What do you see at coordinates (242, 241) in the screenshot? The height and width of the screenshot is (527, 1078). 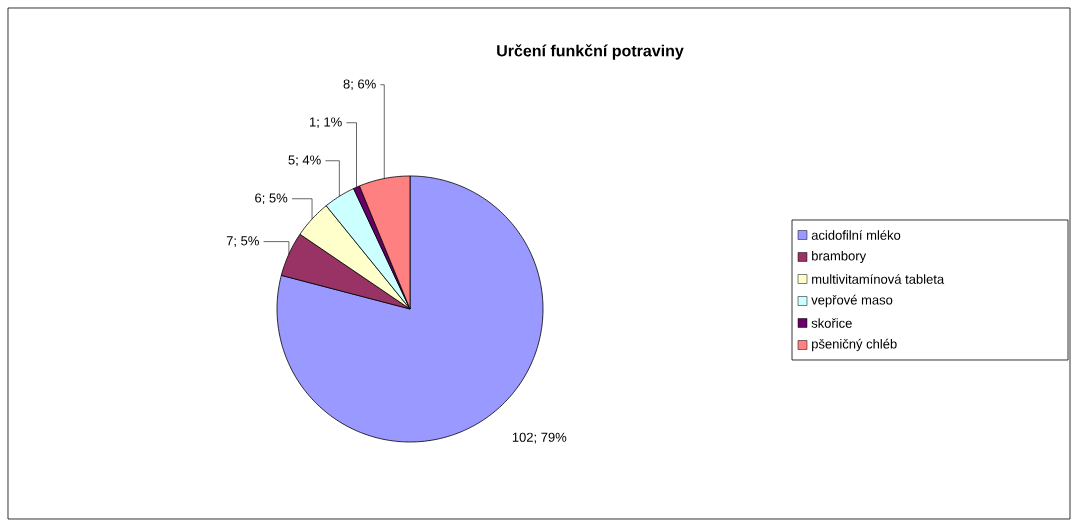 I see `data-label: 7; 5%` at bounding box center [242, 241].